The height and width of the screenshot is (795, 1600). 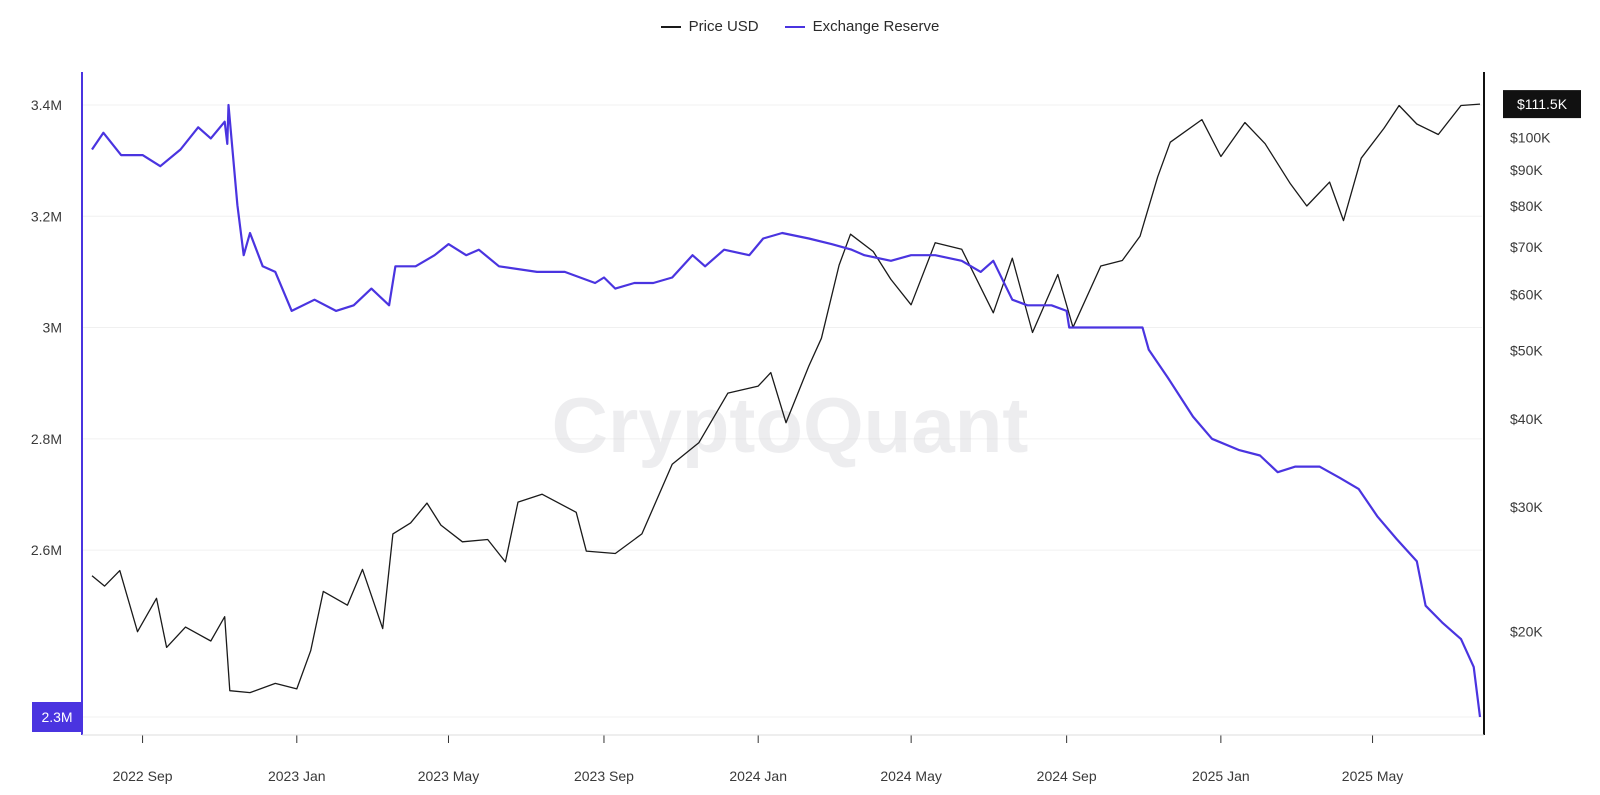 I want to click on price-badge-label: $111.5K, so click(x=1542, y=104).